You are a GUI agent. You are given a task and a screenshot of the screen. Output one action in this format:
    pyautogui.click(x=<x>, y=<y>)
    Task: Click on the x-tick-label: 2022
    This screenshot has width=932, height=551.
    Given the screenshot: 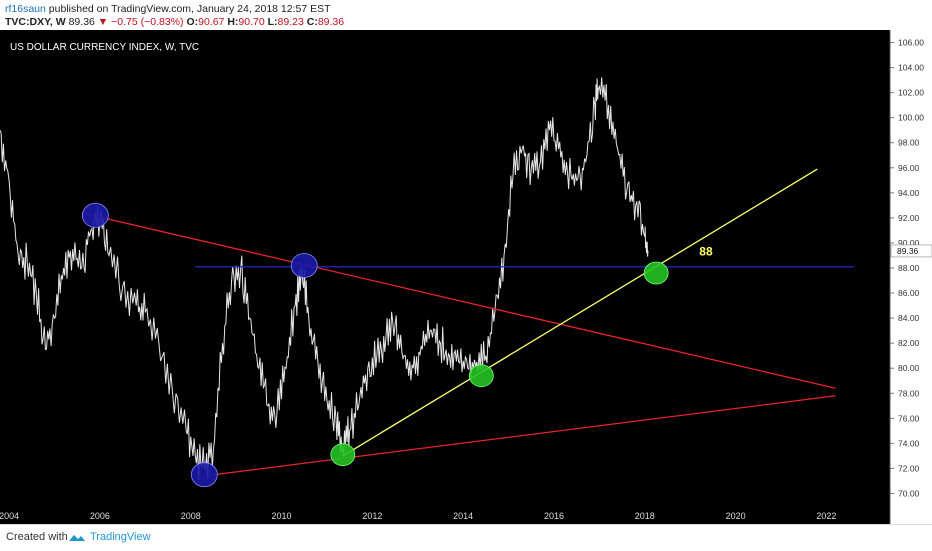 What is the action you would take?
    pyautogui.click(x=826, y=516)
    